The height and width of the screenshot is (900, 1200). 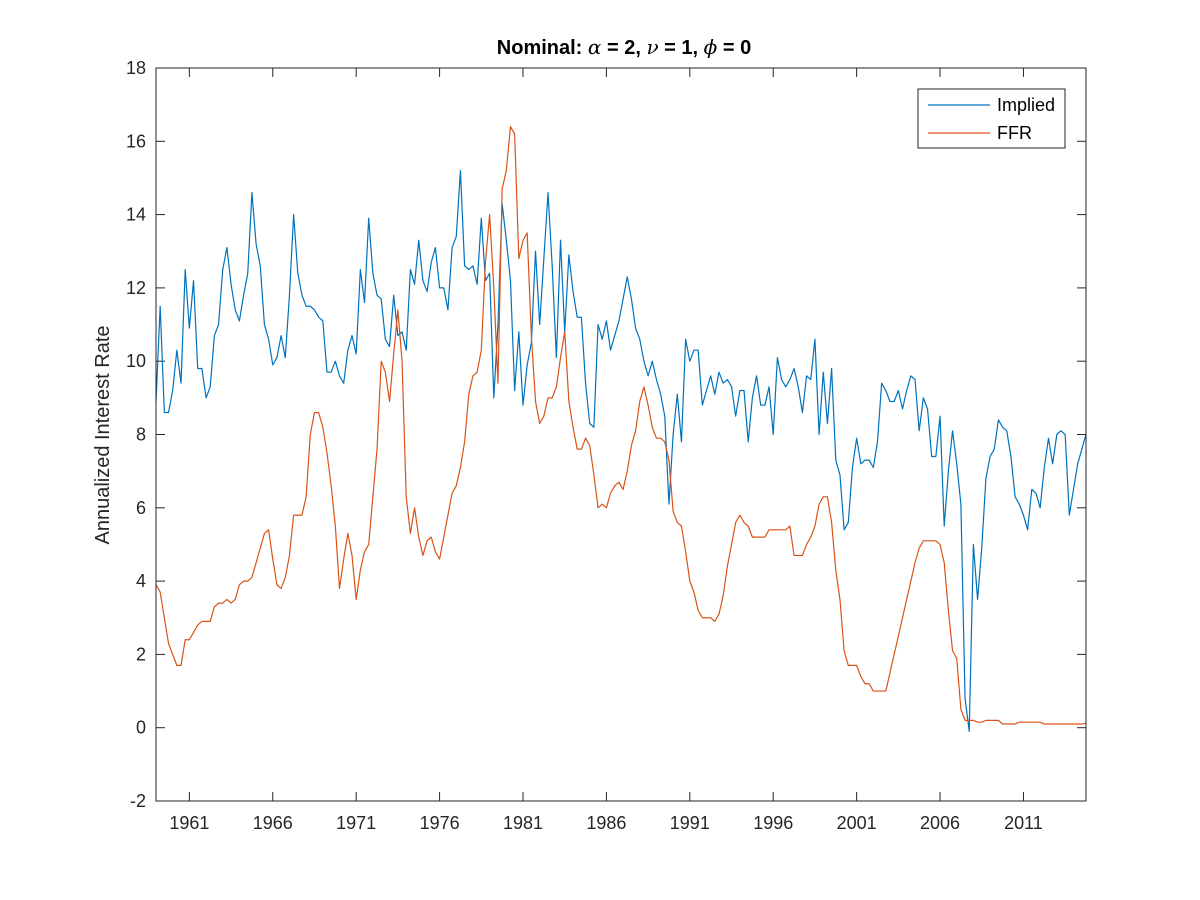 What do you see at coordinates (606, 823) in the screenshot?
I see `x-tick-label: 1986` at bounding box center [606, 823].